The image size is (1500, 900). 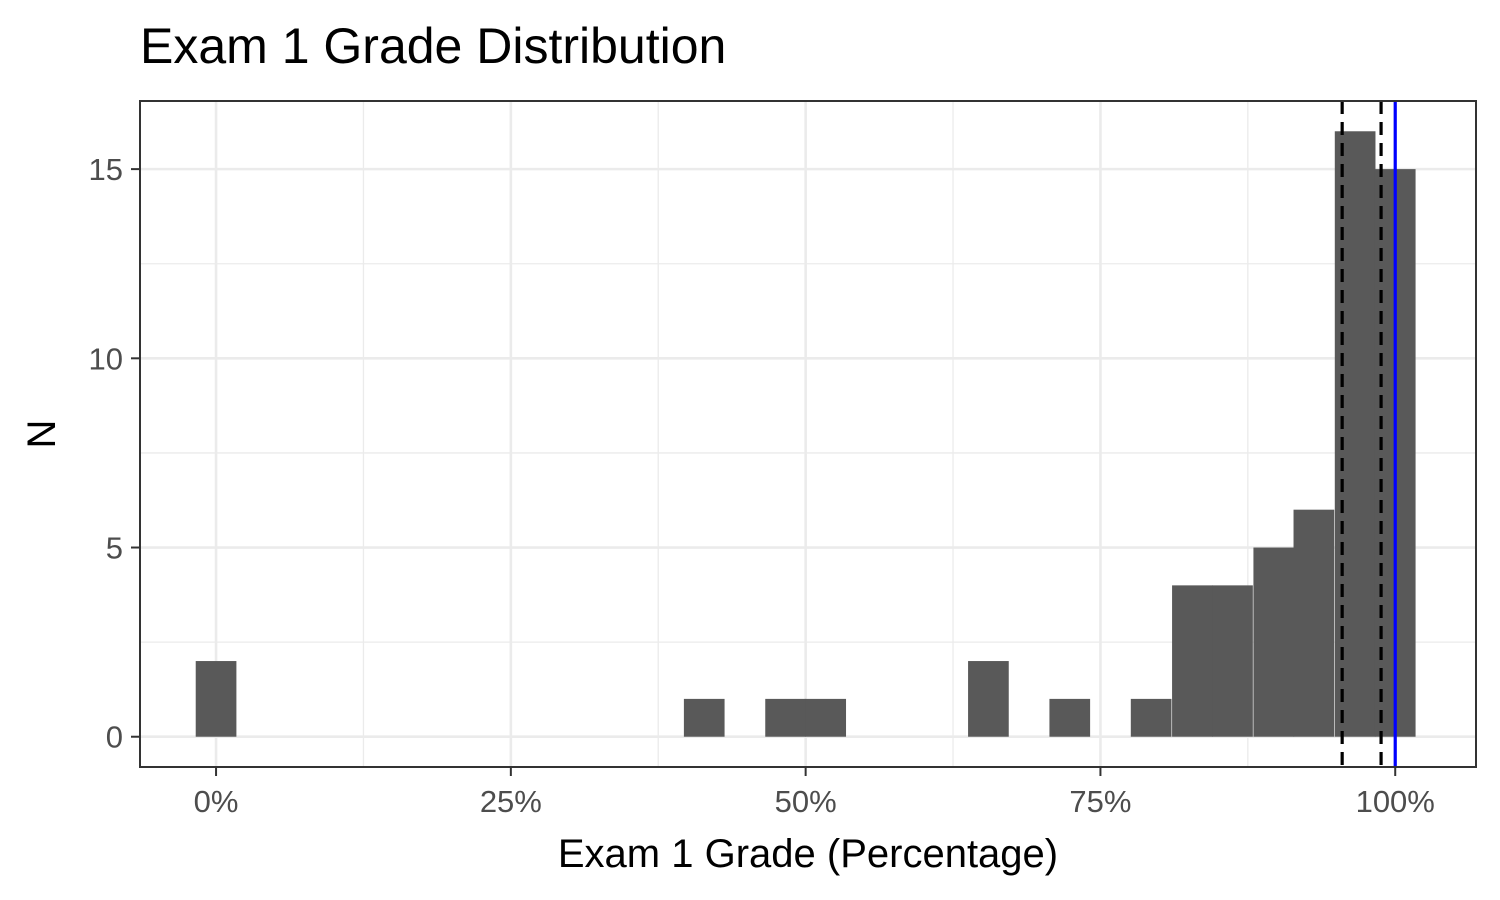 I want to click on x-tick-label: 25%, so click(x=511, y=801).